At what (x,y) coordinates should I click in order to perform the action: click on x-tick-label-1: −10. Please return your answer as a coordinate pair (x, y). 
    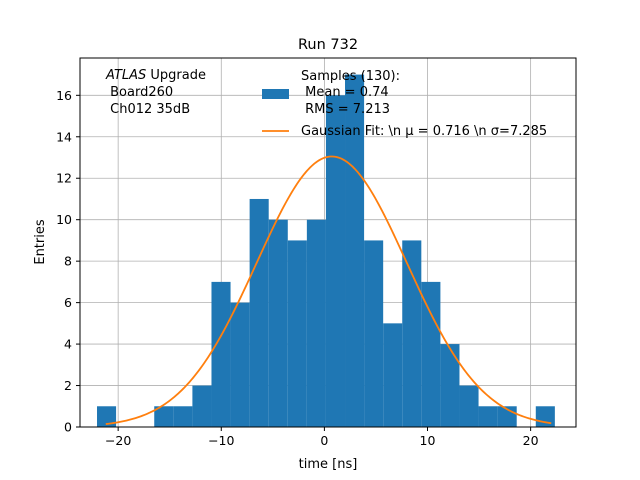
    Looking at the image, I should click on (221, 440).